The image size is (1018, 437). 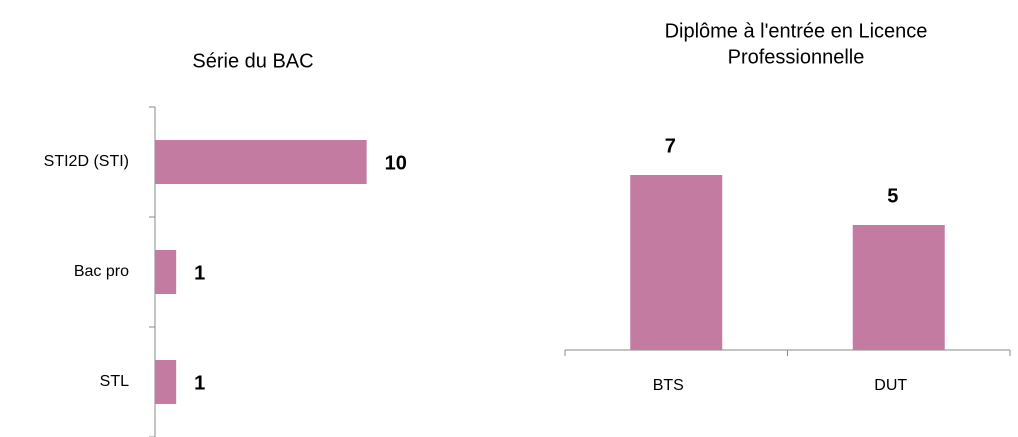 I want to click on chart-title: Professionnelle, so click(x=796, y=57).